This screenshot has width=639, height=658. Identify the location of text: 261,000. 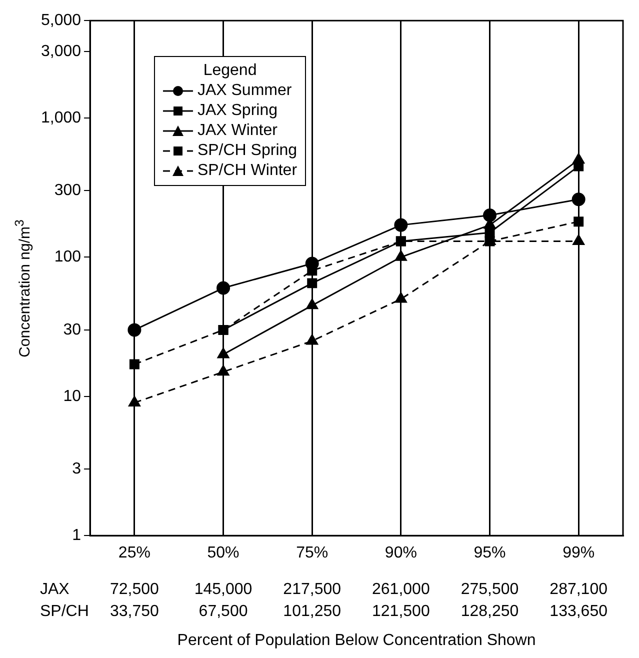
(401, 589).